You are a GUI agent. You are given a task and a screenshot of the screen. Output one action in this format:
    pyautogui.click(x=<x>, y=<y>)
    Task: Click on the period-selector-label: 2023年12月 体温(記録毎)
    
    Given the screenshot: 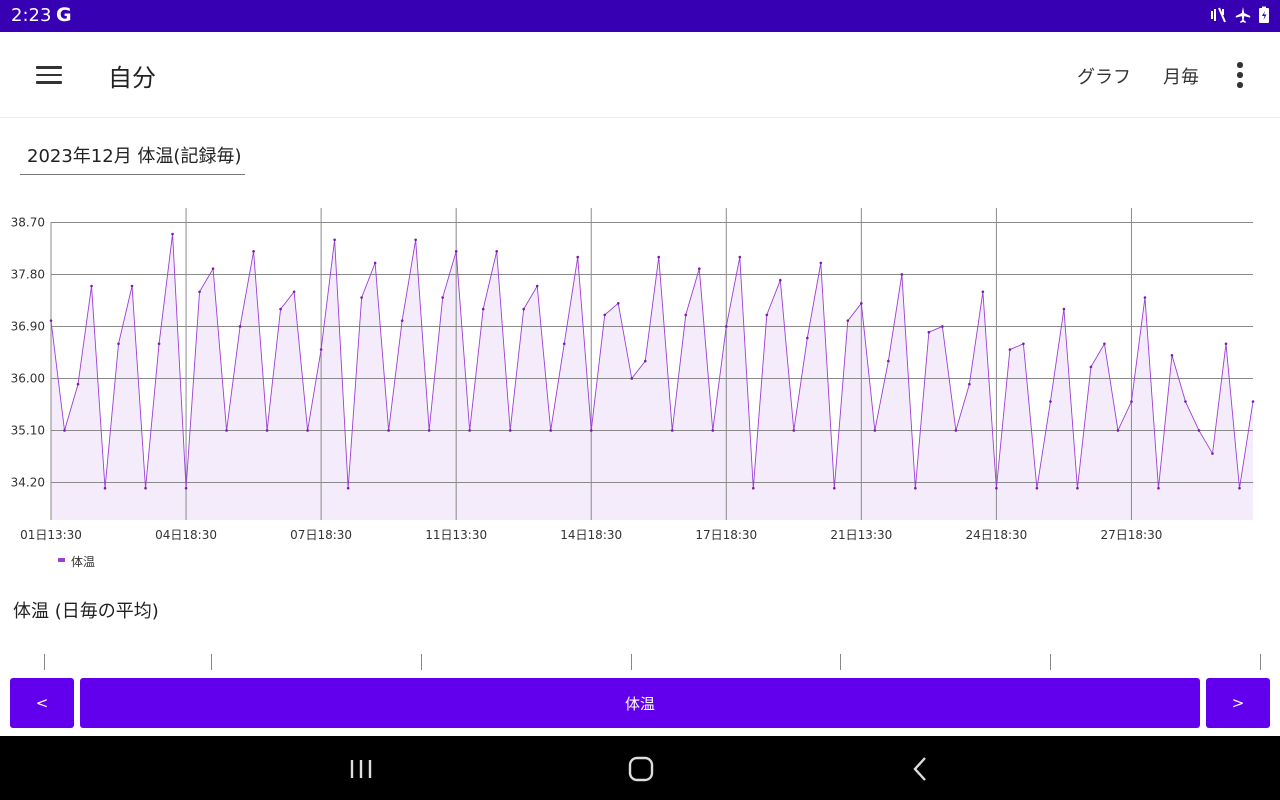 What is the action you would take?
    pyautogui.click(x=134, y=156)
    